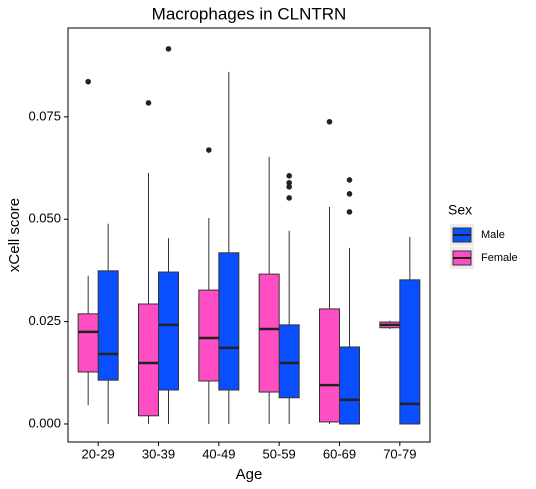 This screenshot has height=489, width=536. I want to click on y-tick-label: 0.025, so click(44, 320).